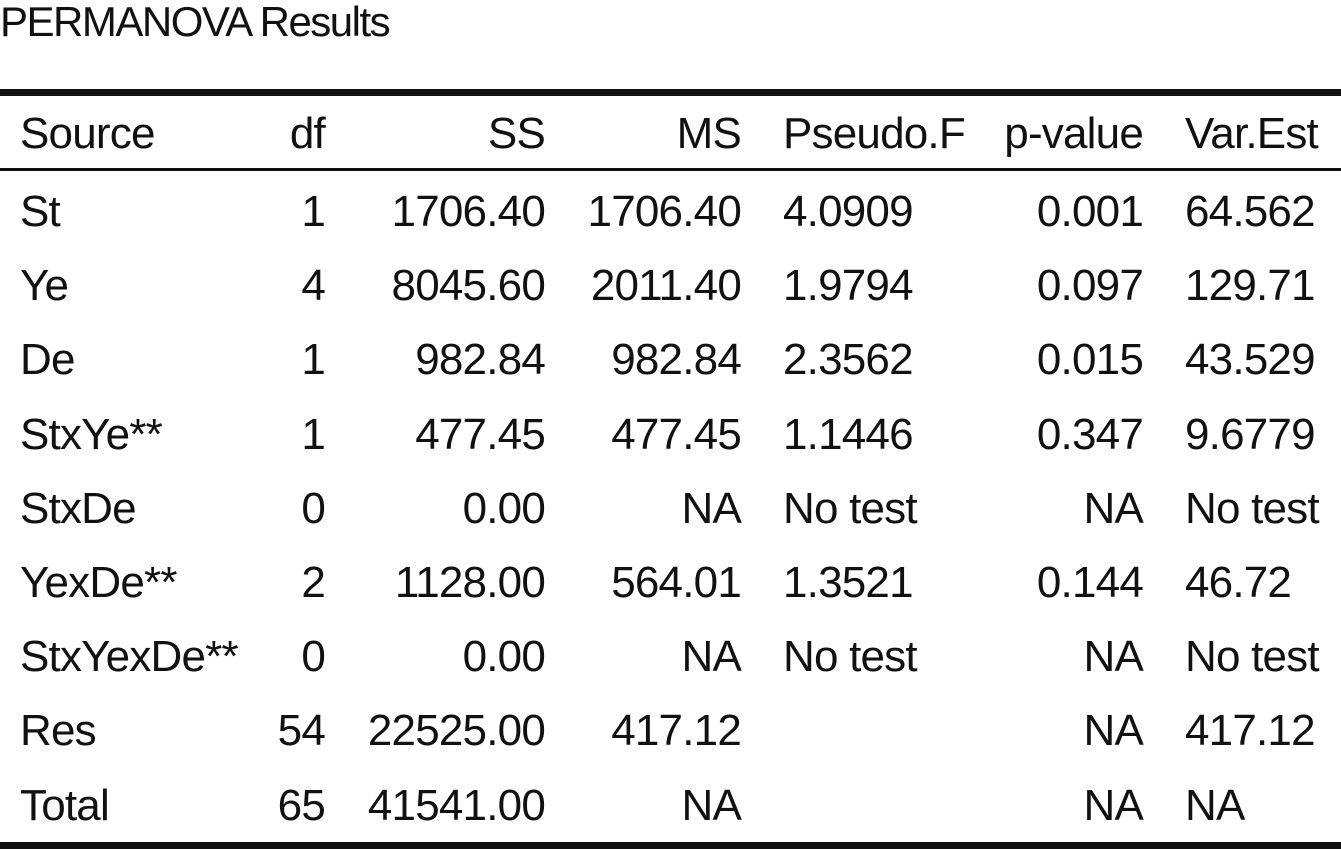 This screenshot has height=849, width=1341. Describe the element at coordinates (301, 731) in the screenshot. I see `table-cell: 54` at that location.